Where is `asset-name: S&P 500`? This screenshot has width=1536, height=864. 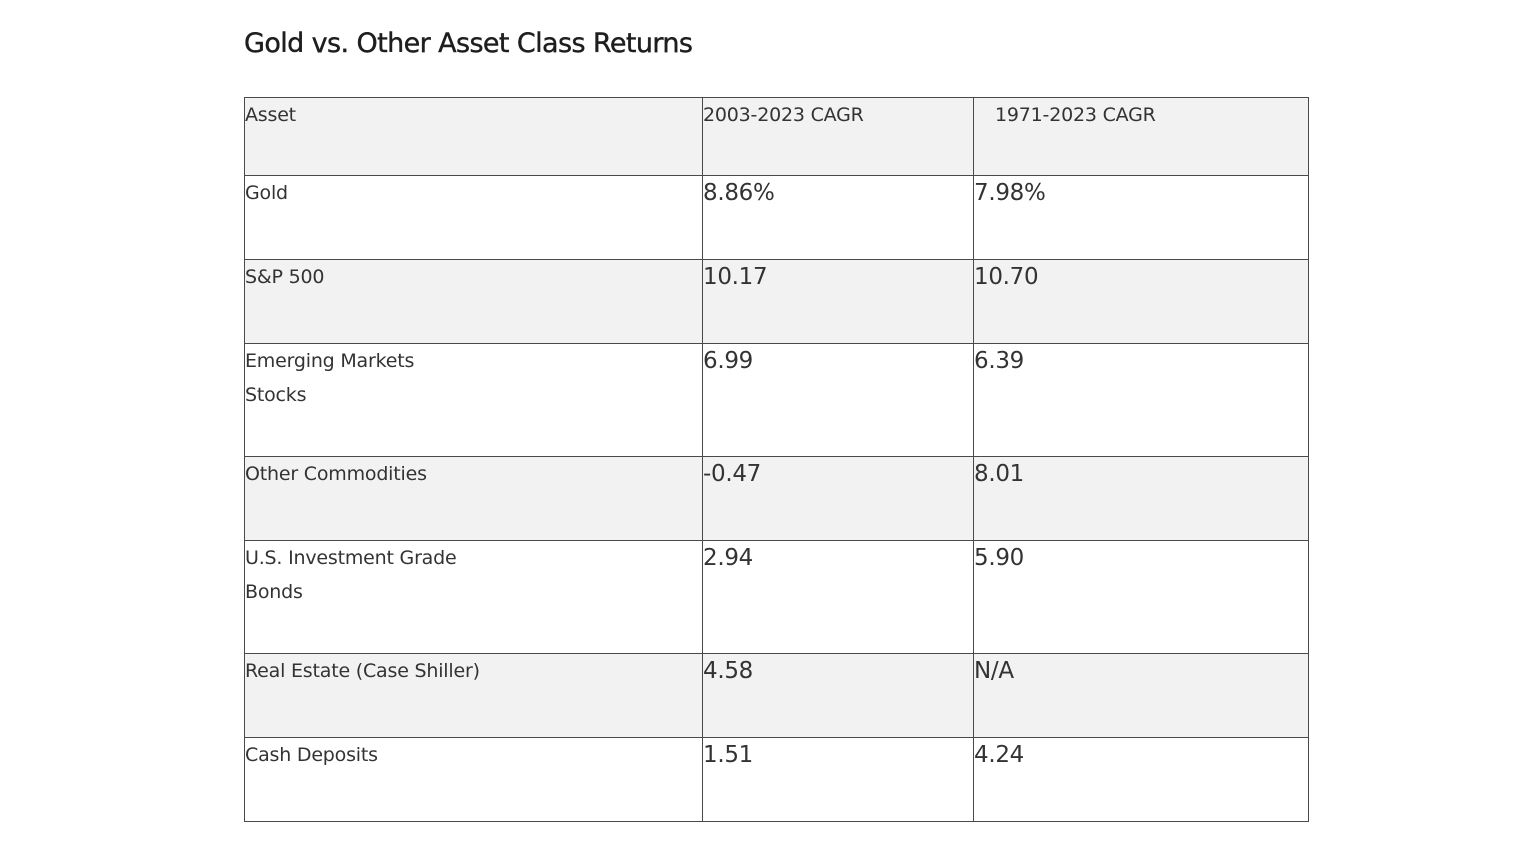 asset-name: S&P 500 is located at coordinates (285, 277).